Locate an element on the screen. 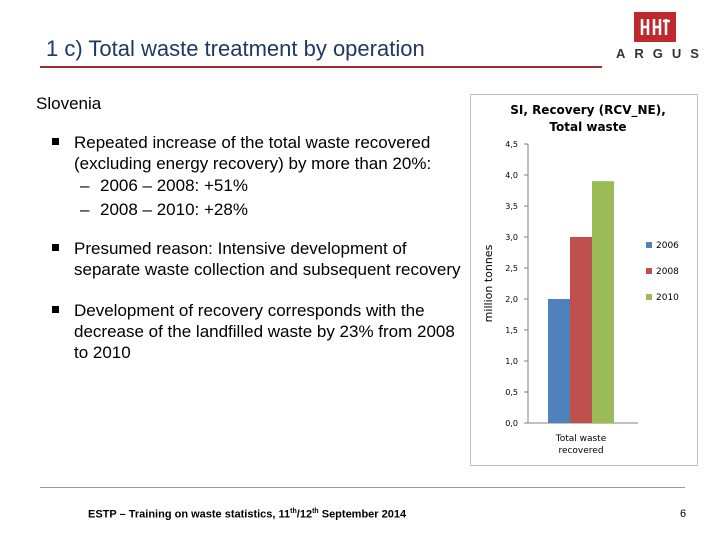  y-tick-label: 4,5 is located at coordinates (511, 144).